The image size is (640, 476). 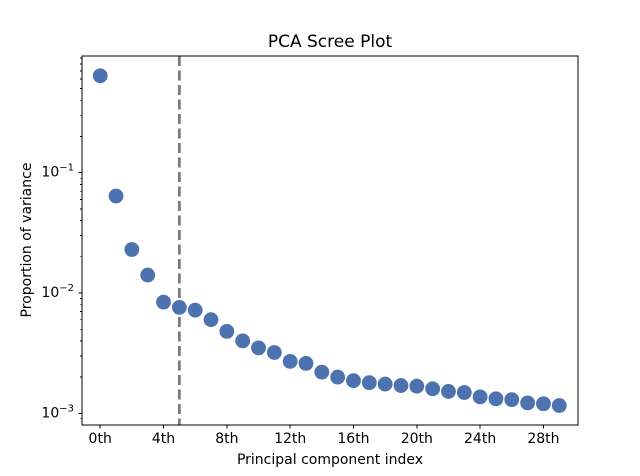 What do you see at coordinates (57, 172) in the screenshot?
I see `y-tick-label: 10⁻¹` at bounding box center [57, 172].